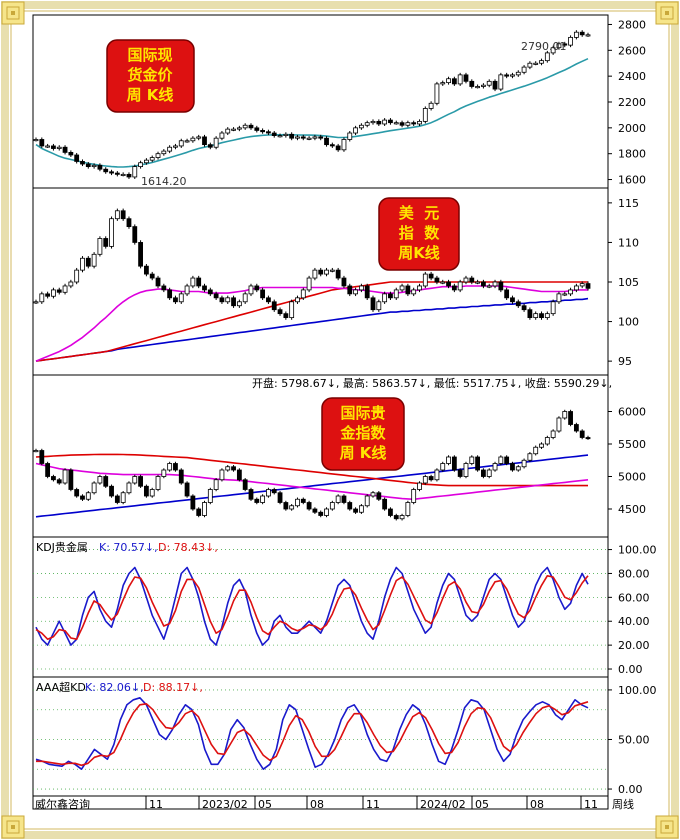 The height and width of the screenshot is (840, 680). Describe the element at coordinates (623, 804) in the screenshot. I see `x-tick-label: 周线` at that location.